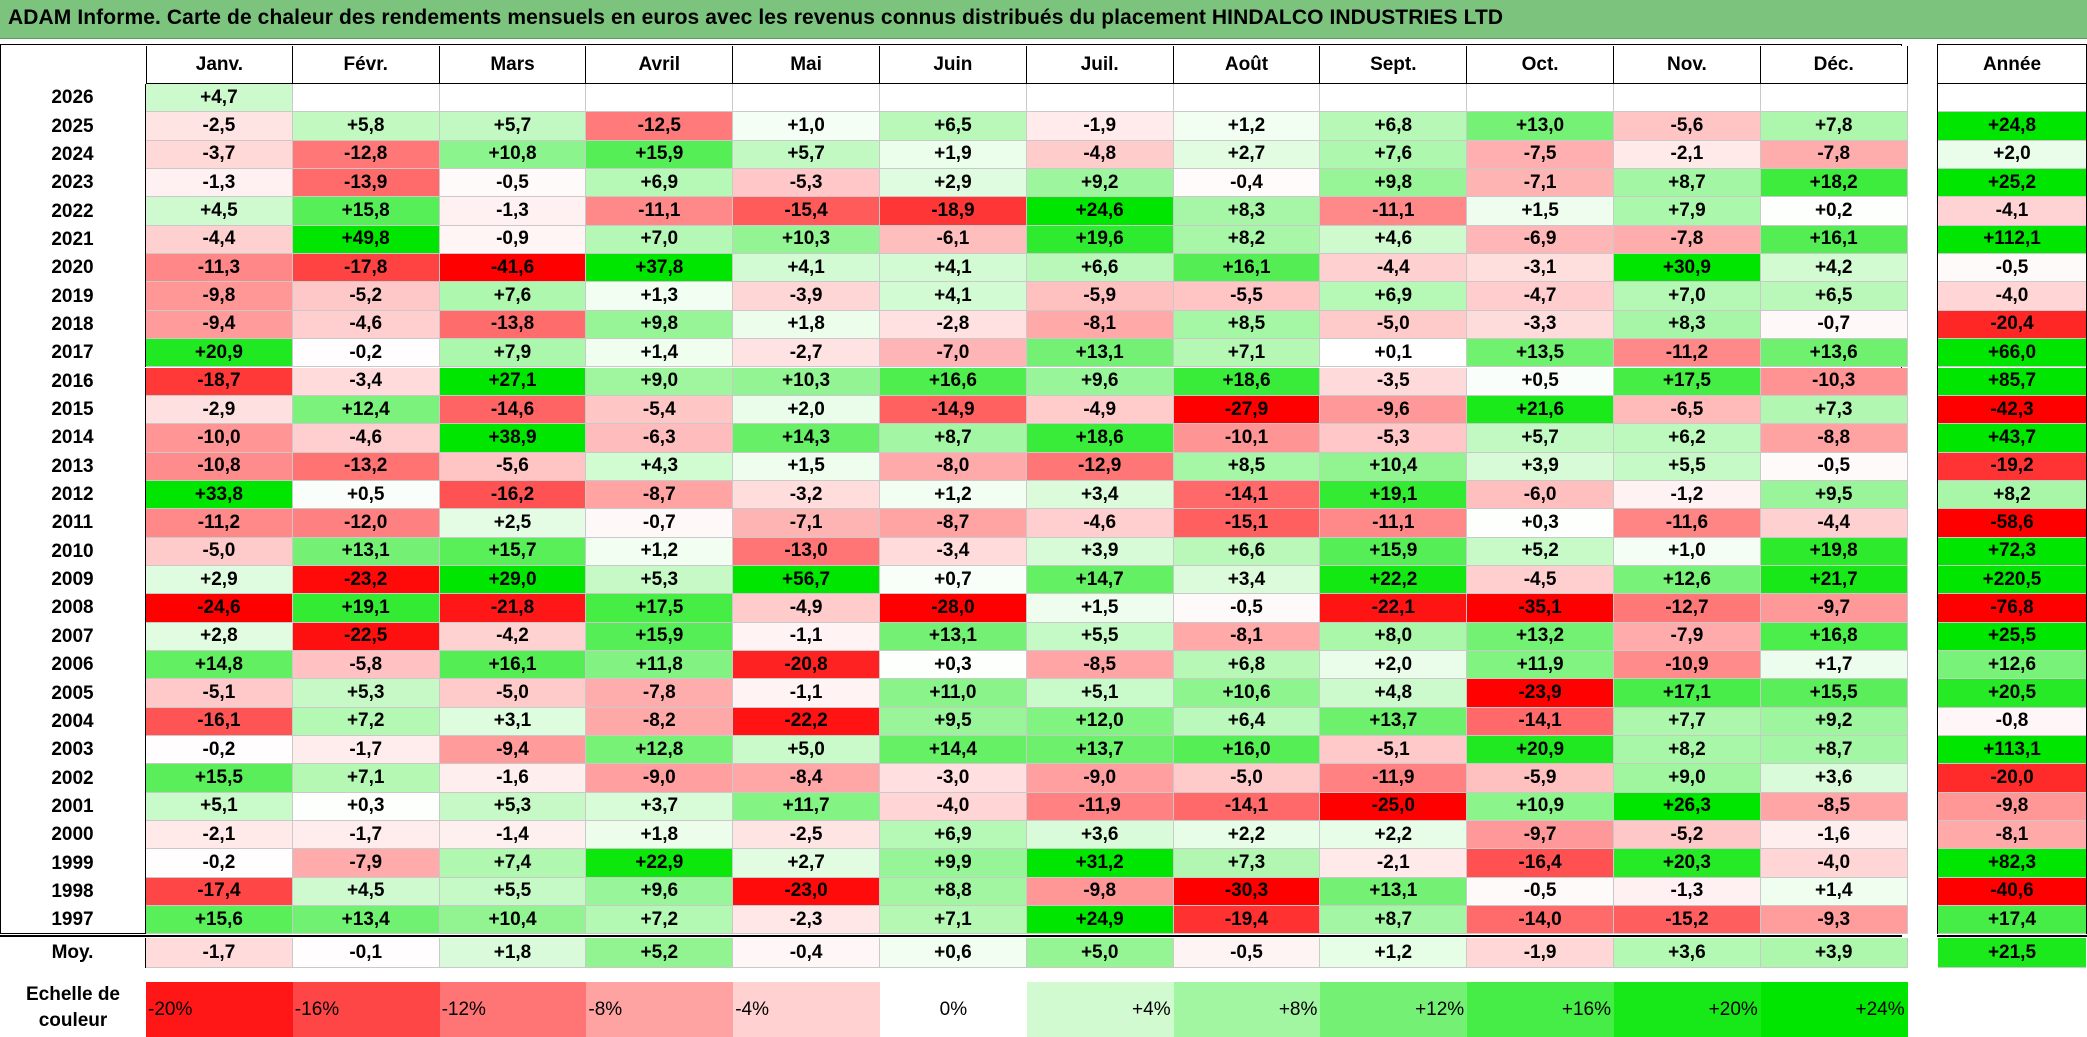  What do you see at coordinates (513, 665) in the screenshot?
I see `heatmap-cell: +16,1` at bounding box center [513, 665].